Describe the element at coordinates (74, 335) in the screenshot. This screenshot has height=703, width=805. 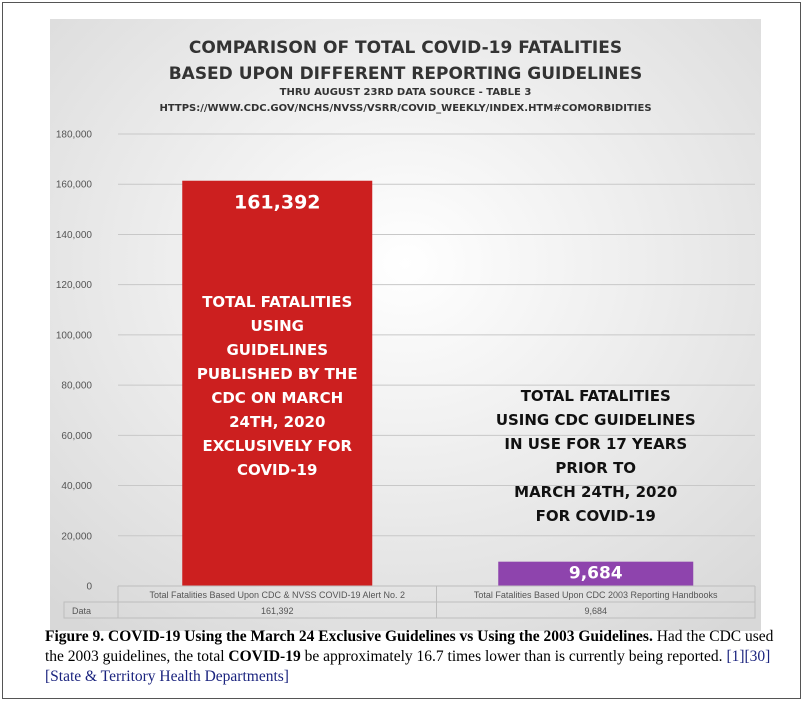
I see `y-tick-label: 100,000` at that location.